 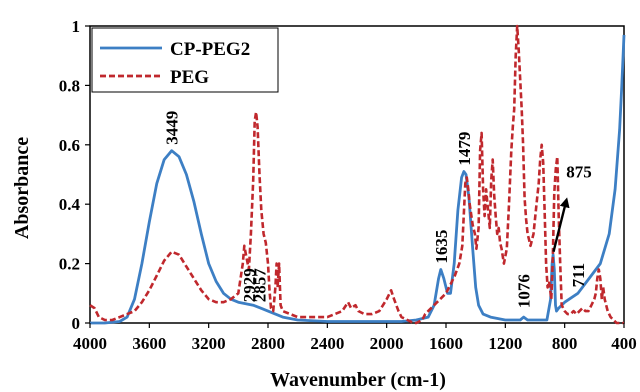 I want to click on peak-label-1076: 1076, so click(x=524, y=291).